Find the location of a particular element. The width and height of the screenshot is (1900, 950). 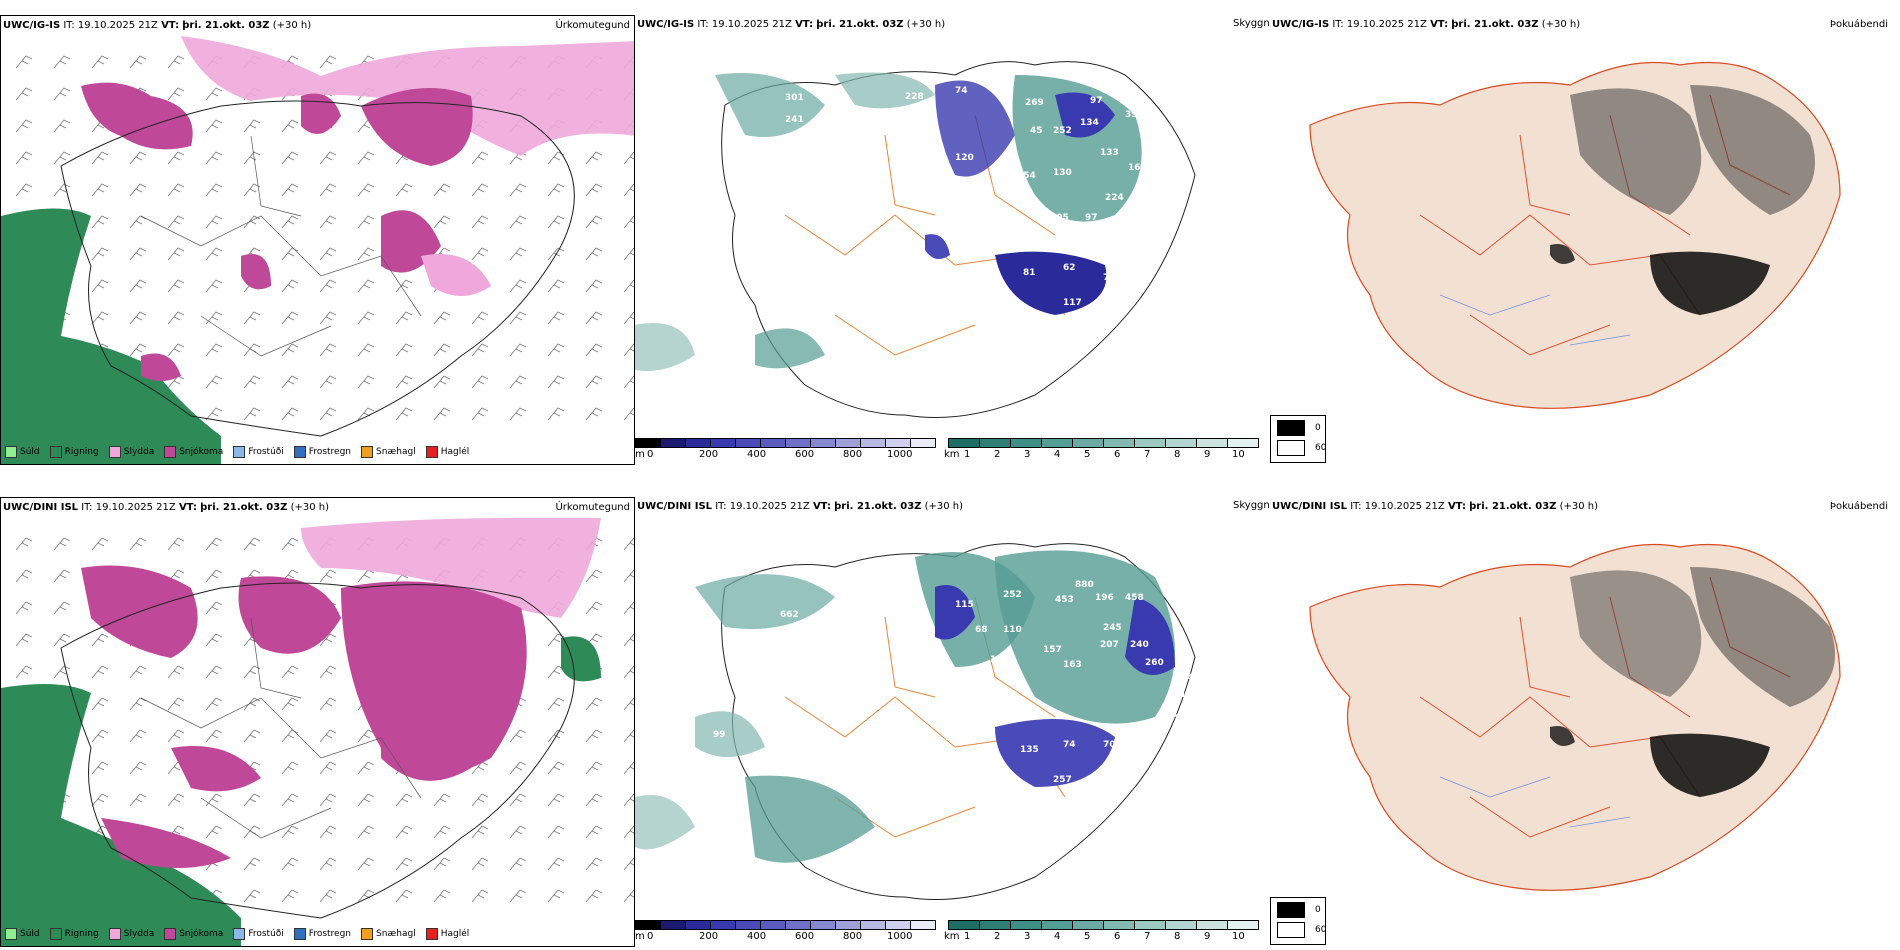

fog-legend-row: 60 is located at coordinates (1301, 448).